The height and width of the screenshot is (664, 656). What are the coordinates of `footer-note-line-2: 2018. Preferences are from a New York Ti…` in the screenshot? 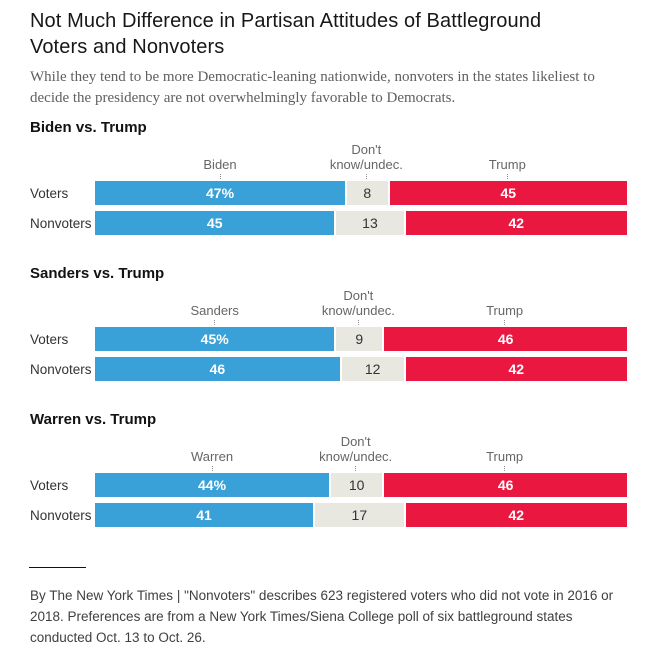 It's located at (301, 616).